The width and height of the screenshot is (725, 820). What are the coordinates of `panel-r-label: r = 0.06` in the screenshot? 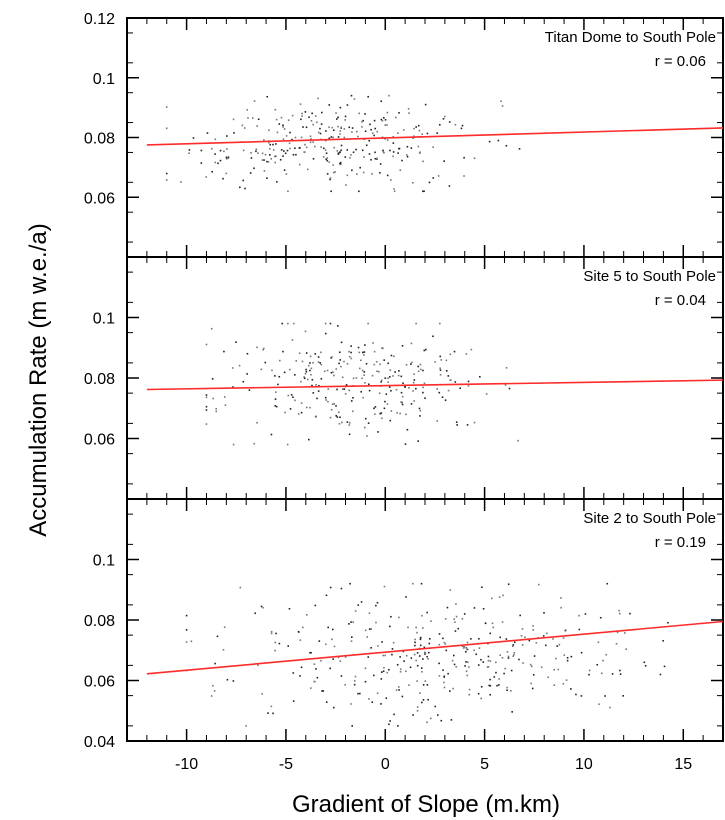 It's located at (680, 61).